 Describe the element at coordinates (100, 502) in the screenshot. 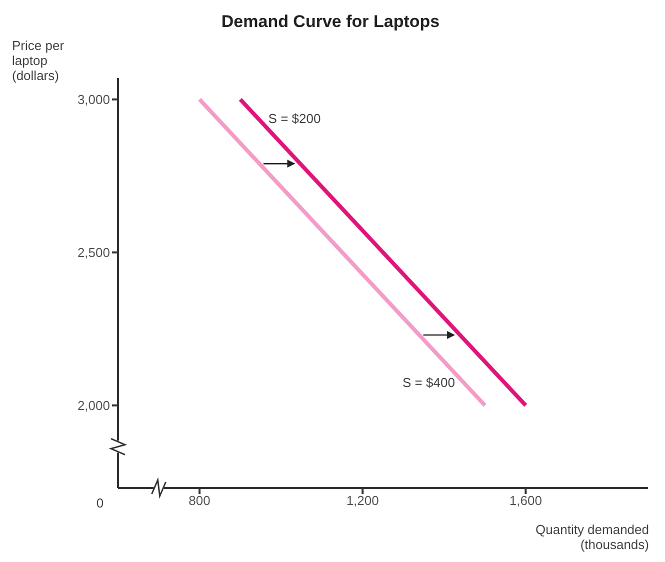

I see `text: 0` at that location.